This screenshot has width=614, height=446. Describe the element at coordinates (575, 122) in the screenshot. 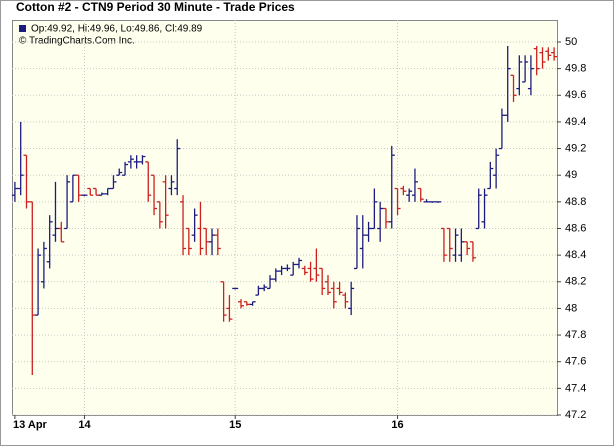

I see `y-tick-label: 49.4` at that location.